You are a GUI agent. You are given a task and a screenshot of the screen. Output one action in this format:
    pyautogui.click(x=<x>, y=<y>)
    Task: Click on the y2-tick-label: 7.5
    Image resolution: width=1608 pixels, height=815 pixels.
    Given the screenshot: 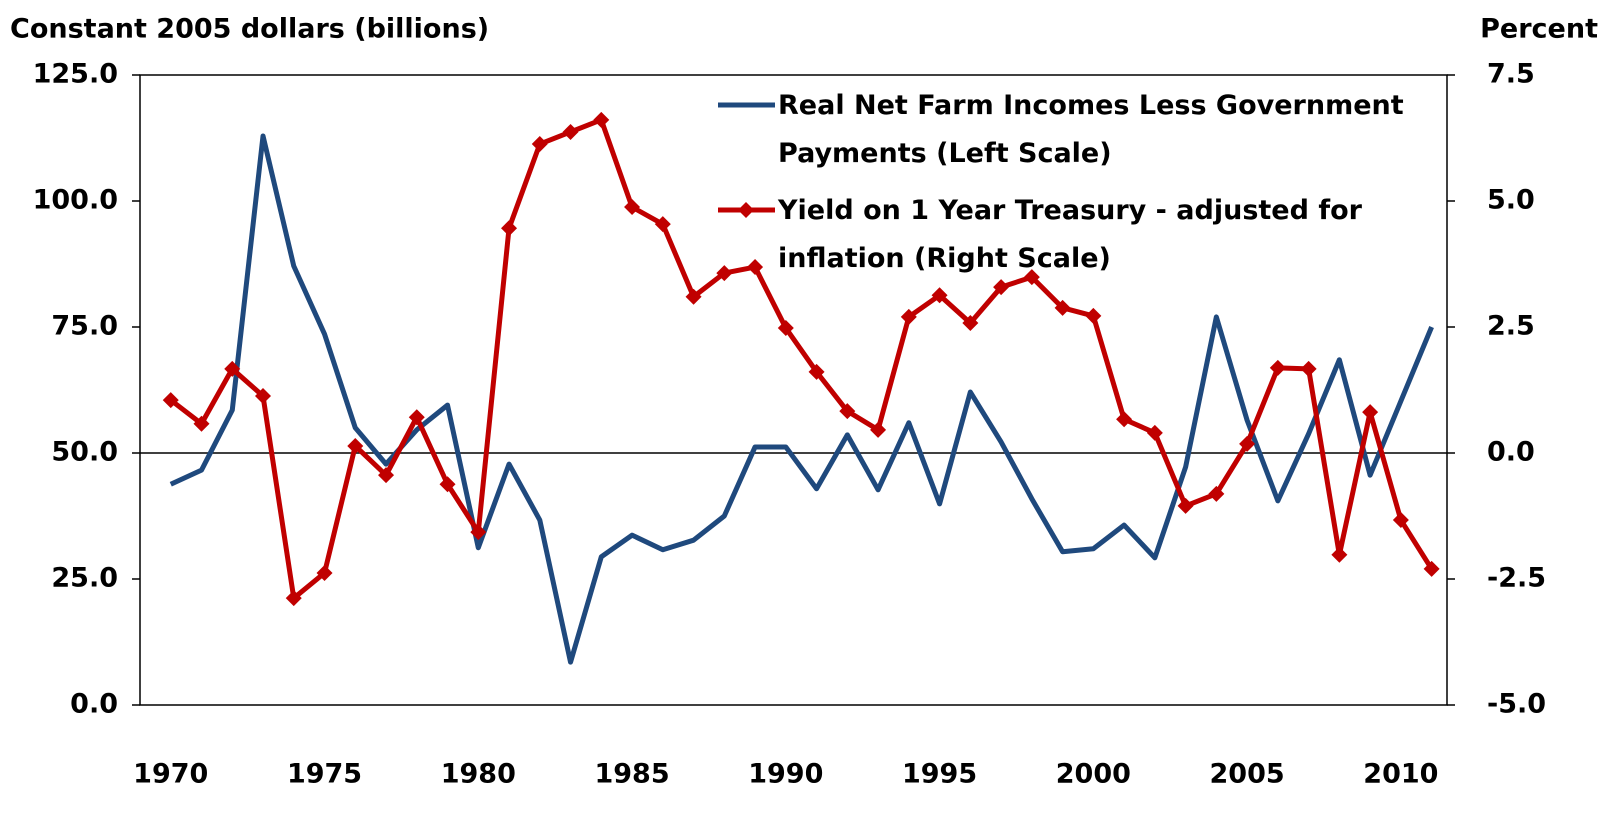 What is the action you would take?
    pyautogui.click(x=1511, y=74)
    